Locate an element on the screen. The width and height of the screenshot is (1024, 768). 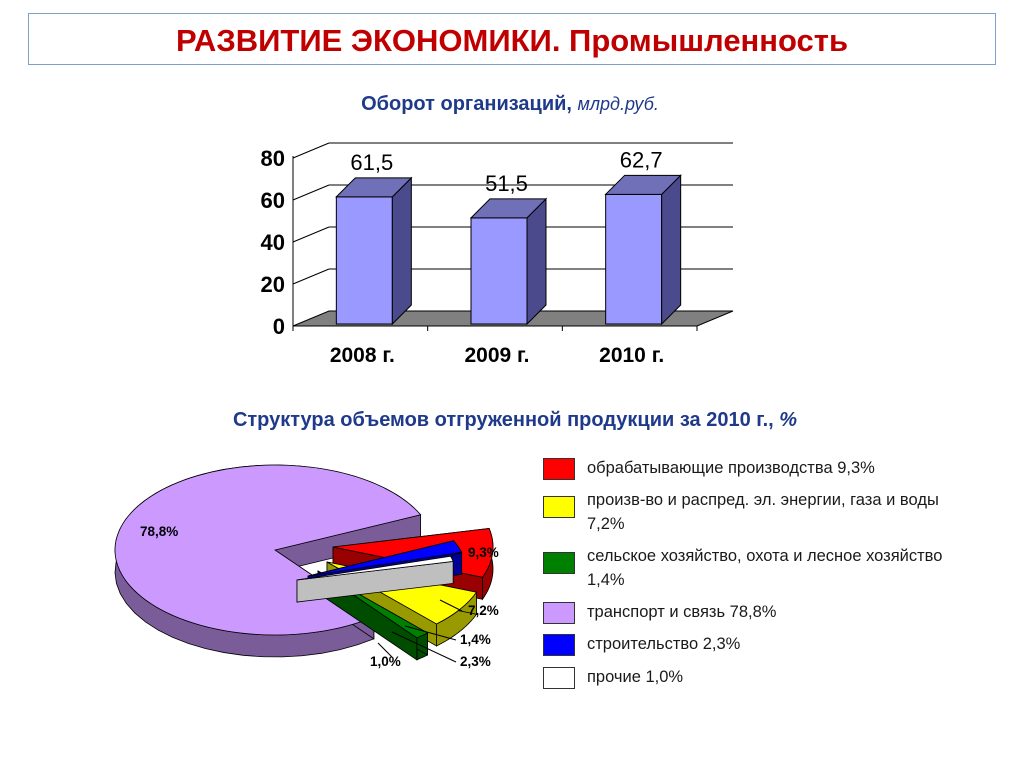
legend-label: строительство 2,3% is located at coordinates (664, 644).